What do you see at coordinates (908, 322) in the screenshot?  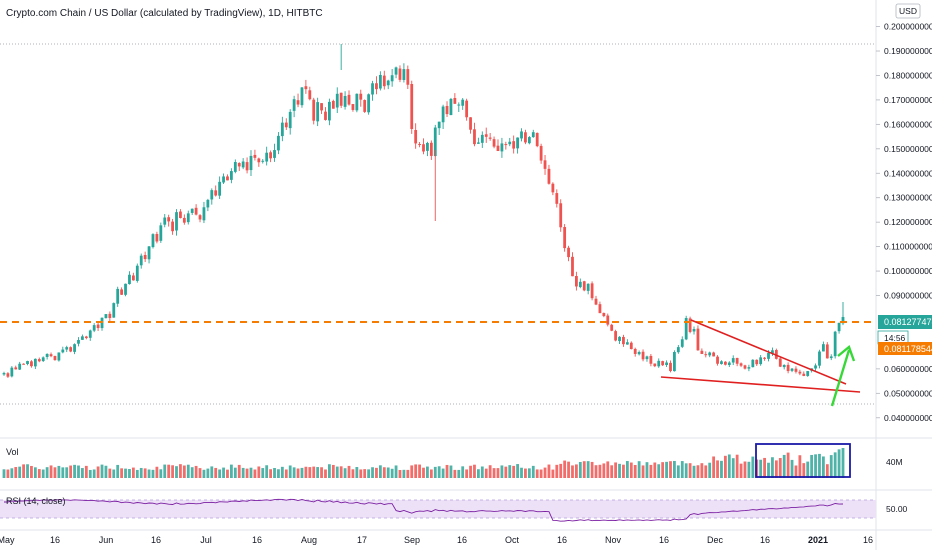 I see `svg-text: 0.081277478` at bounding box center [908, 322].